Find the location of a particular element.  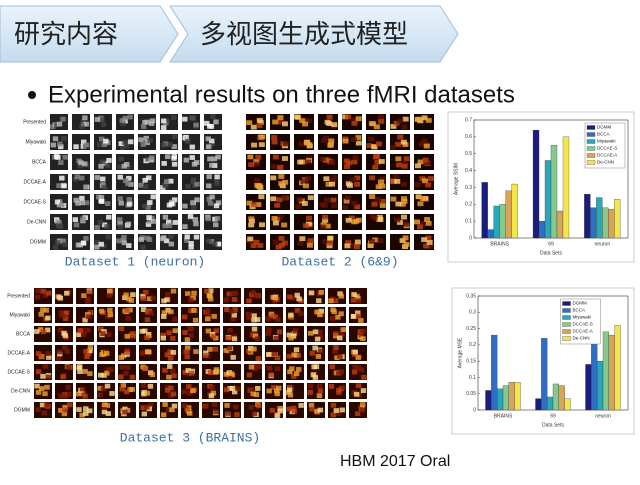

header-left is located at coordinates (89, 34).